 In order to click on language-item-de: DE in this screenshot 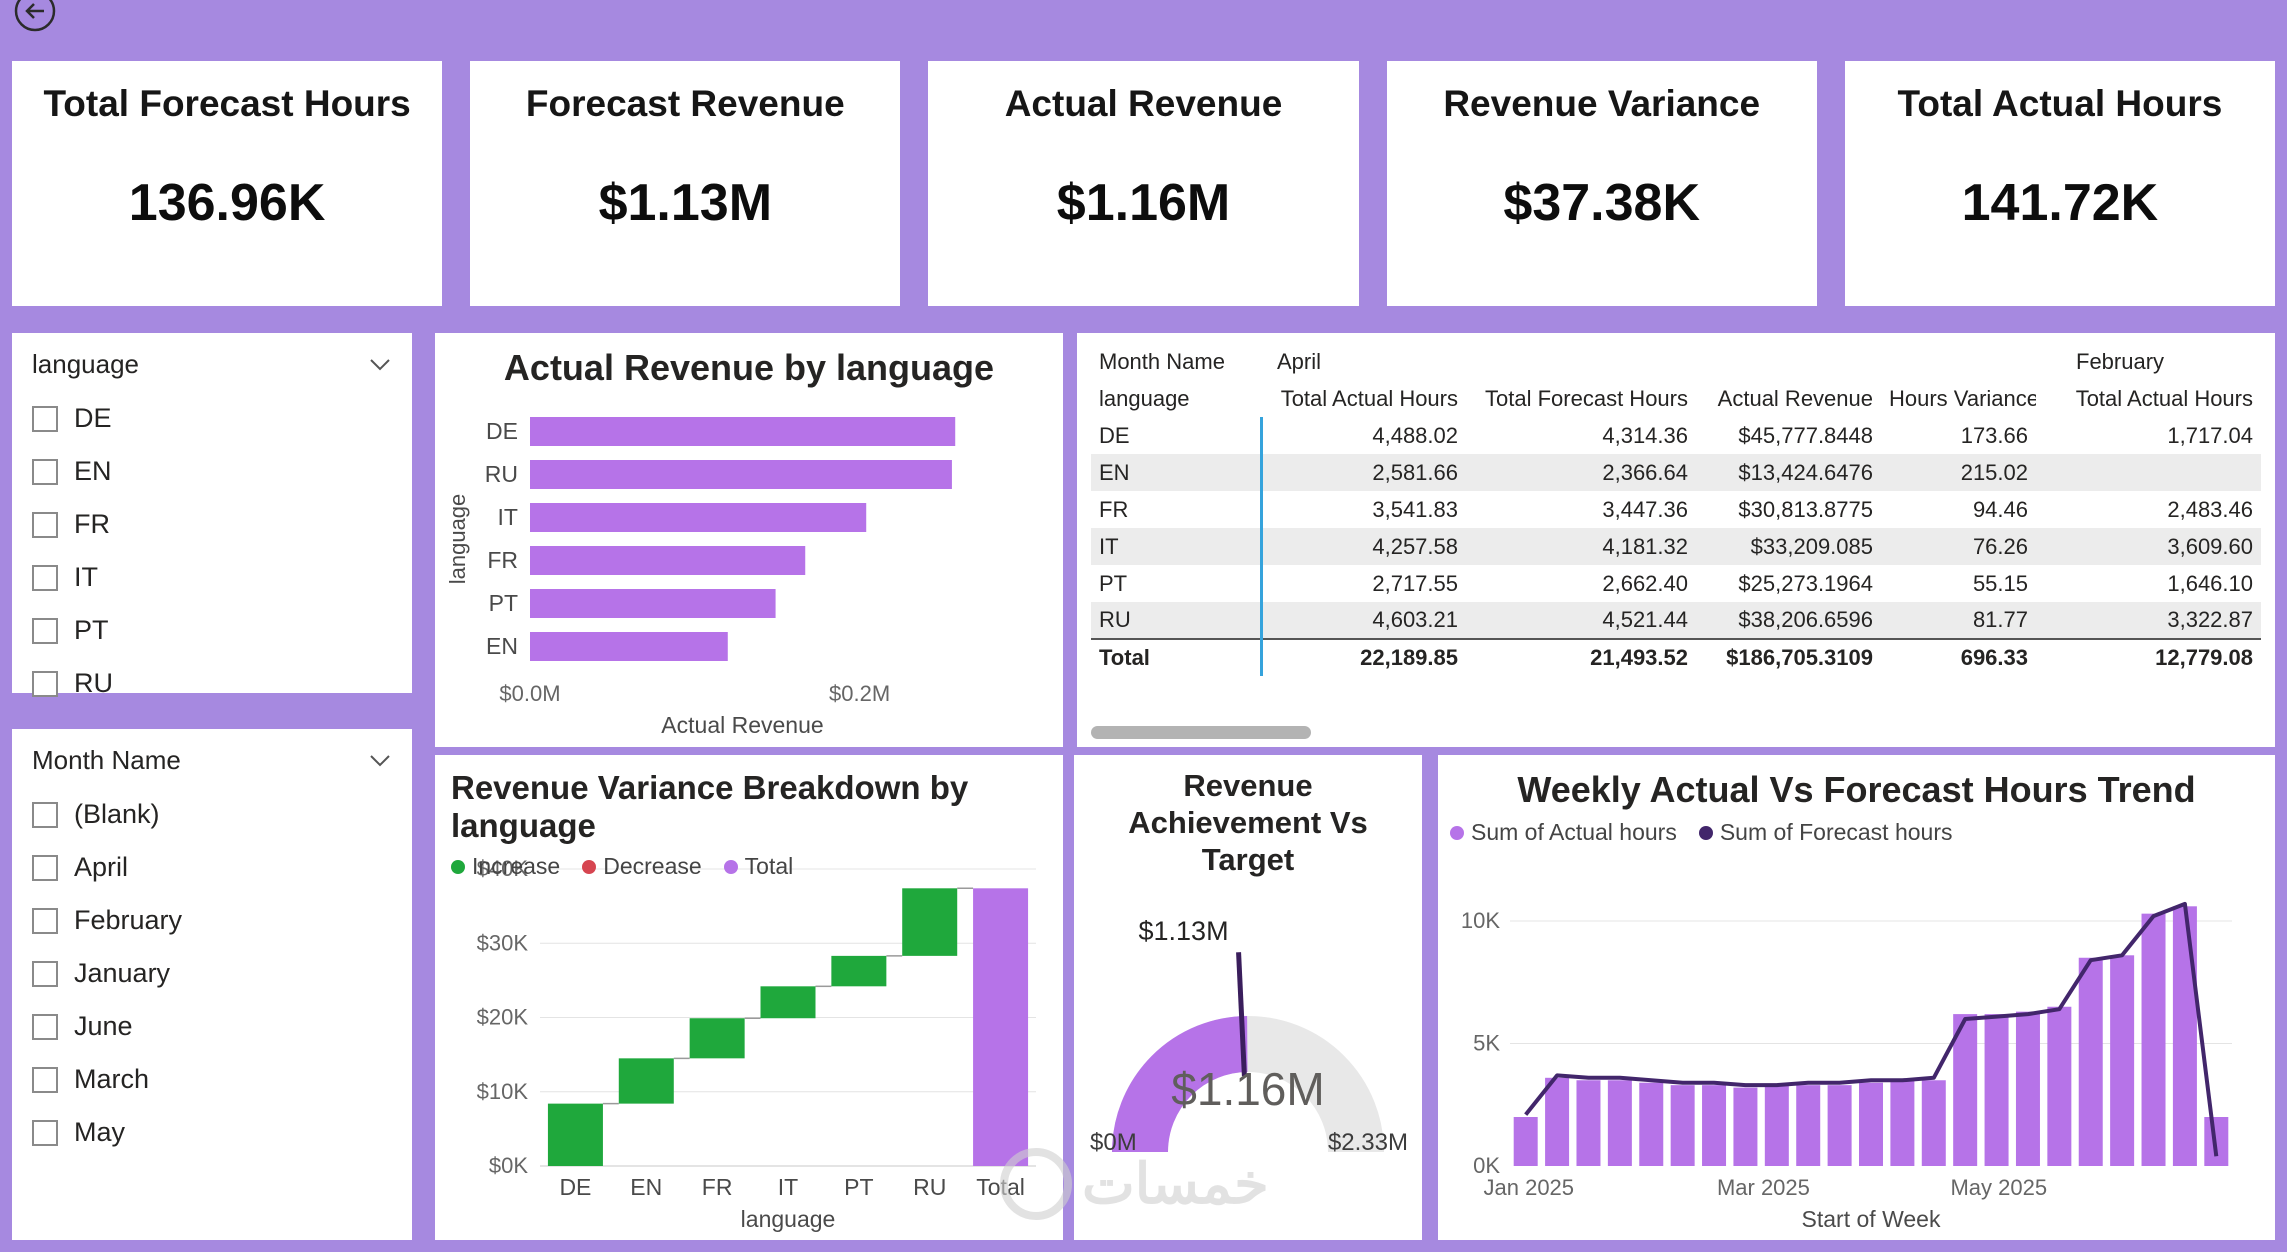, I will do `click(212, 418)`.